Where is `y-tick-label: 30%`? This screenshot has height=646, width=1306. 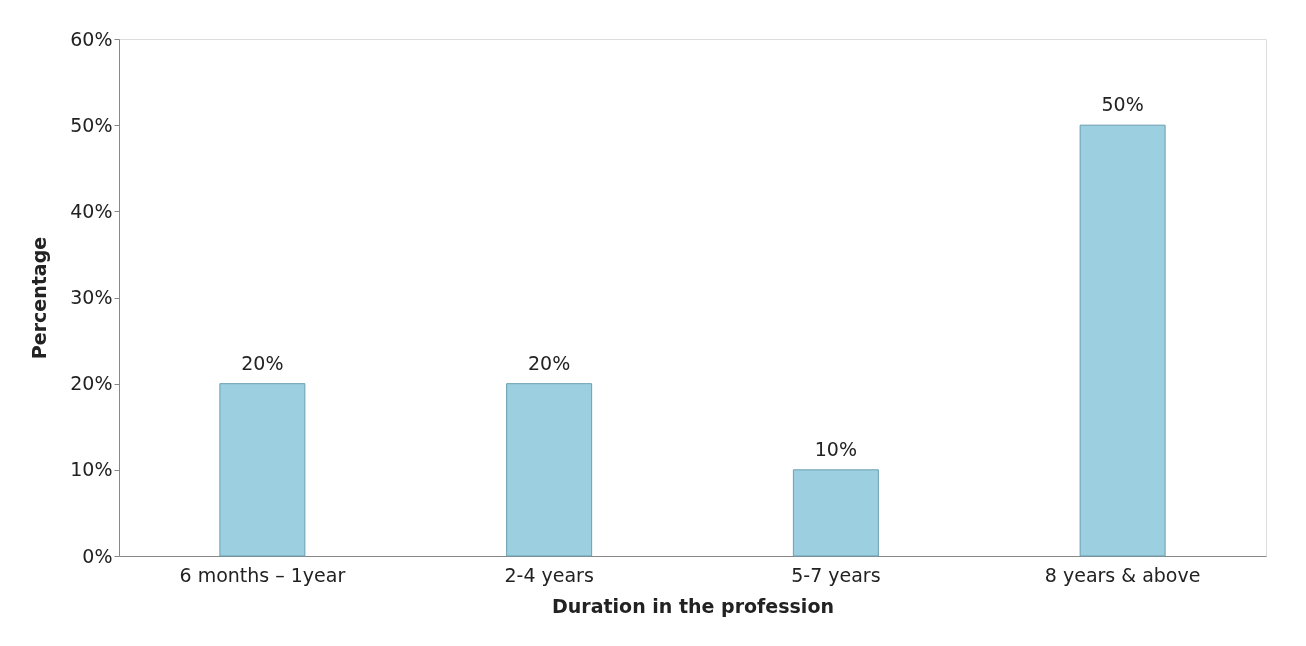
y-tick-label: 30% is located at coordinates (91, 297).